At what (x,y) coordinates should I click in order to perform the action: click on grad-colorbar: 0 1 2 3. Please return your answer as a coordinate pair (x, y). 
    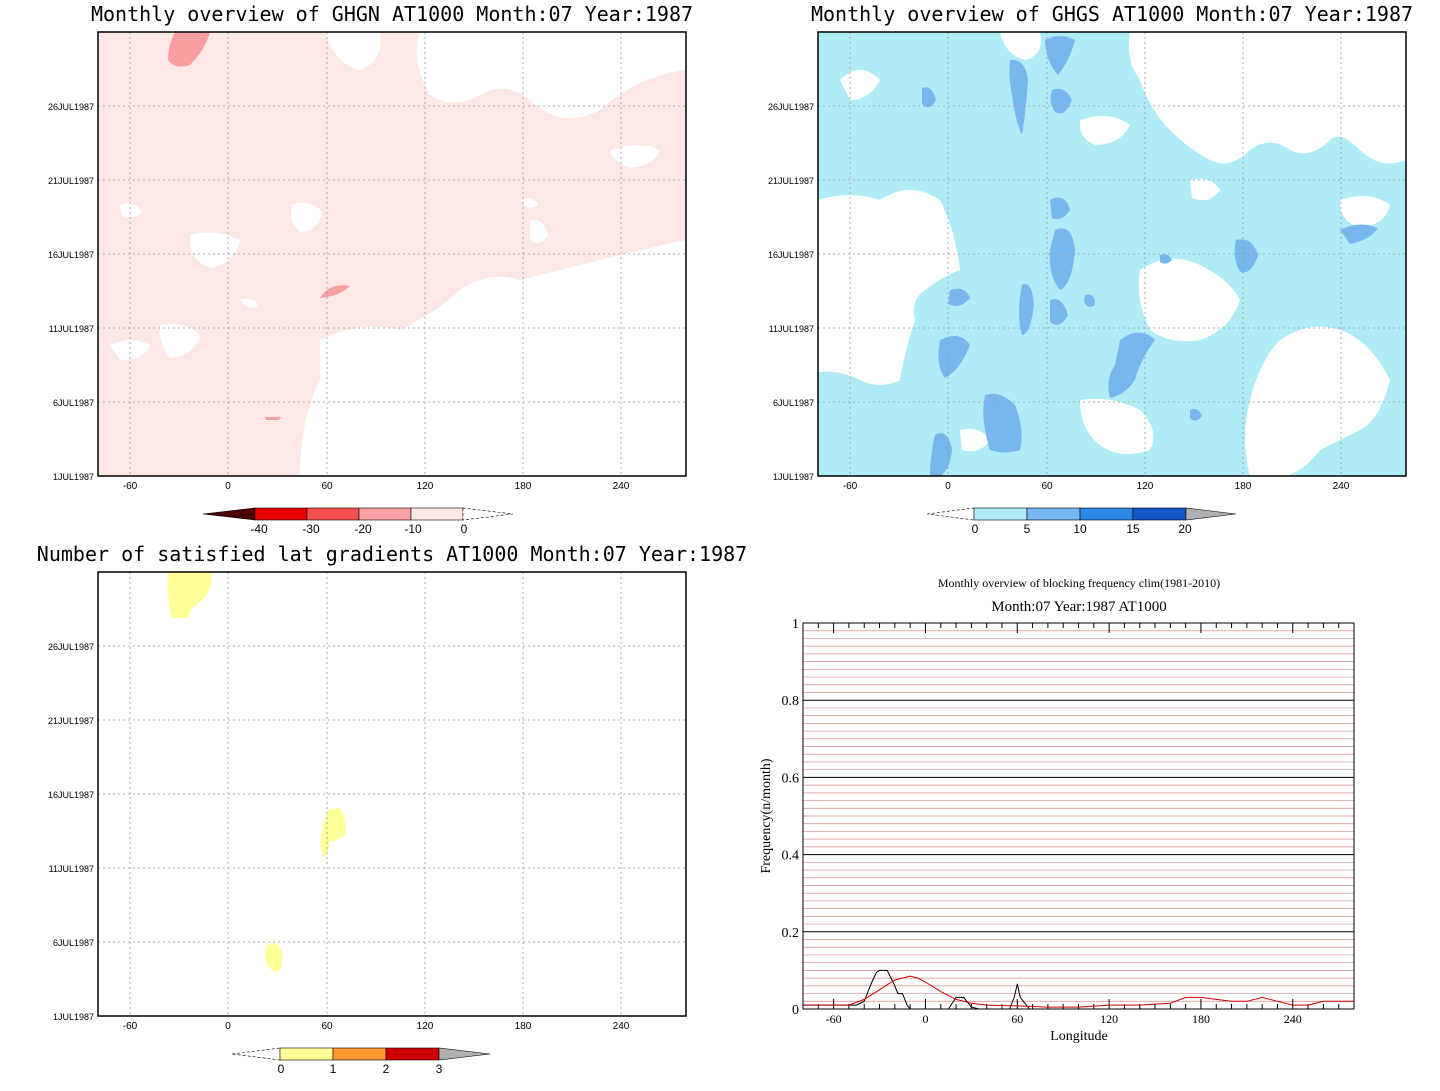
    Looking at the image, I should click on (361, 1061).